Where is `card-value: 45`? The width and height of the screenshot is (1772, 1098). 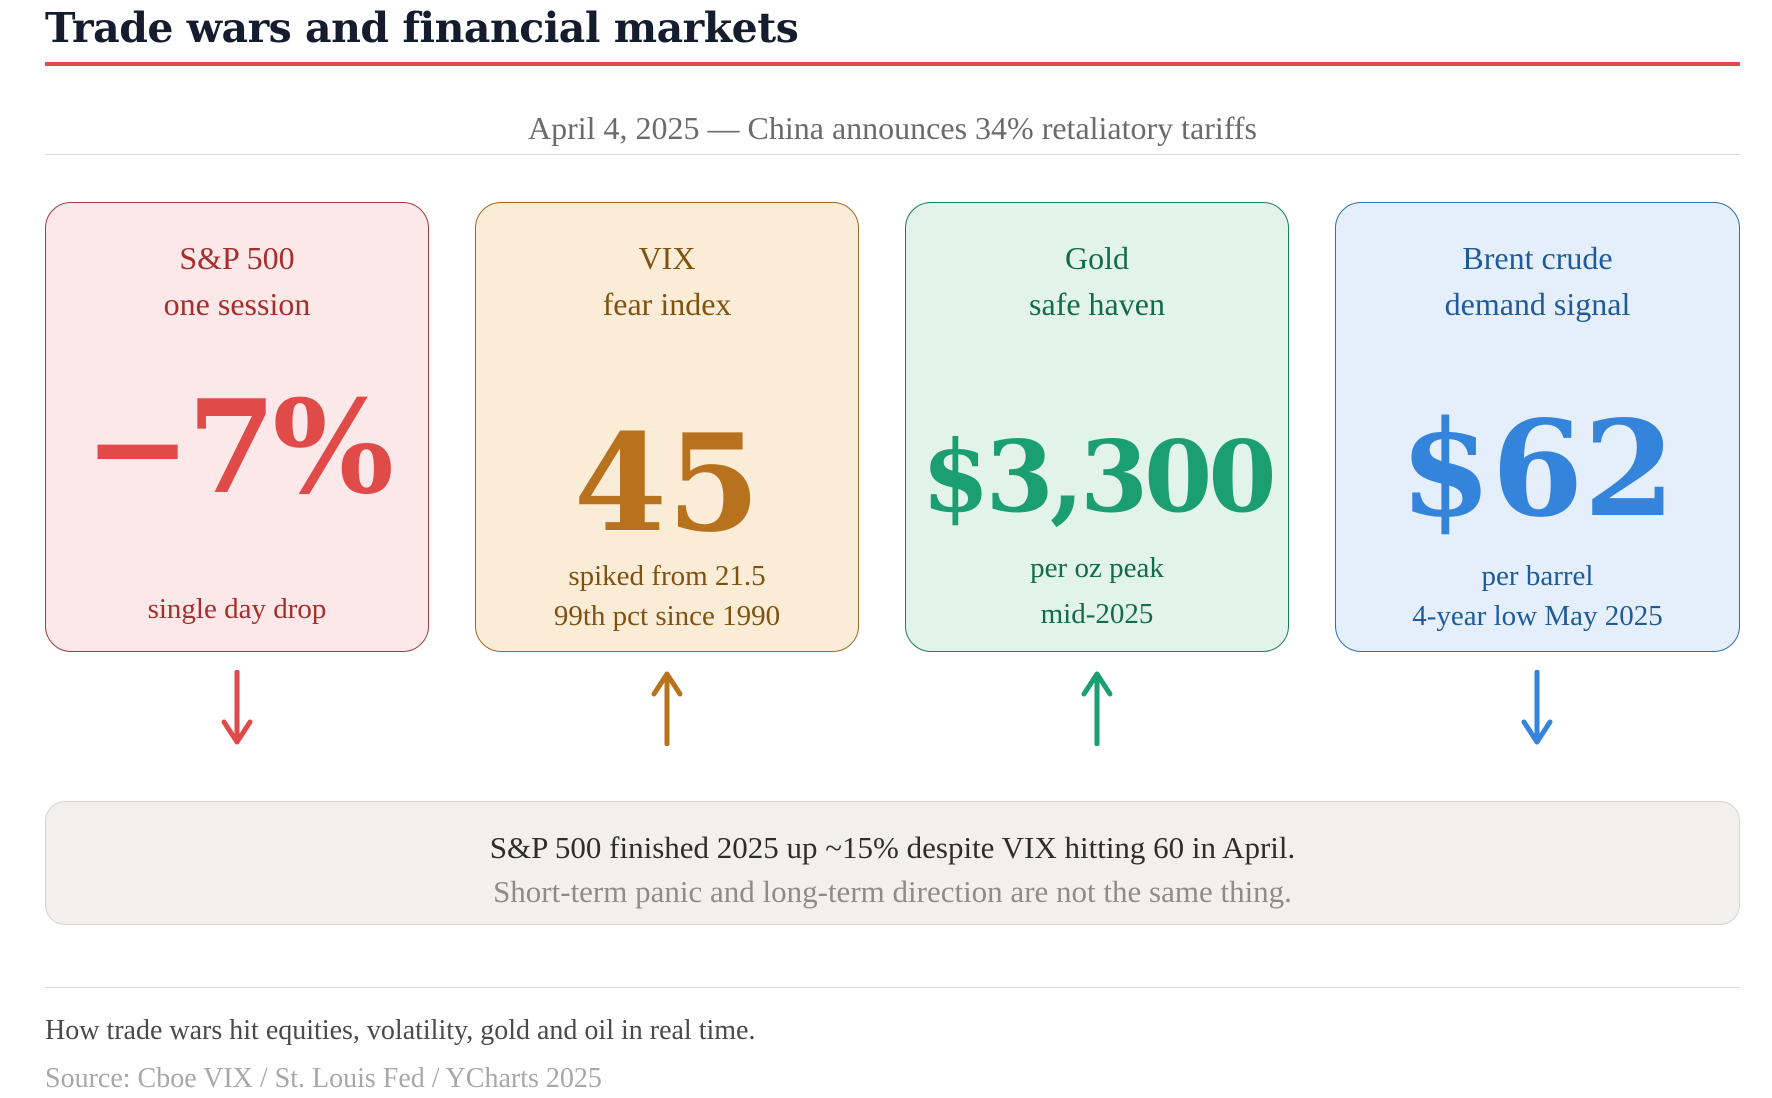
card-value: 45 is located at coordinates (667, 483).